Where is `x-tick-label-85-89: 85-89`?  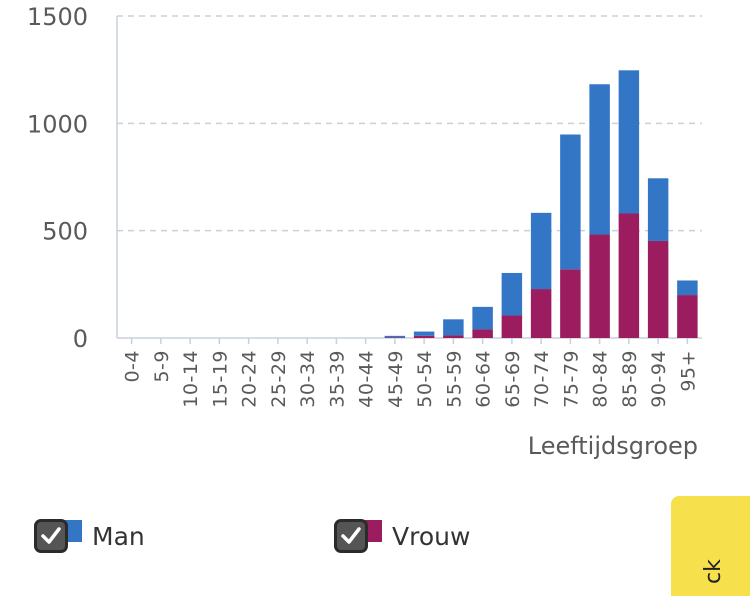 x-tick-label-85-89: 85-89 is located at coordinates (630, 379).